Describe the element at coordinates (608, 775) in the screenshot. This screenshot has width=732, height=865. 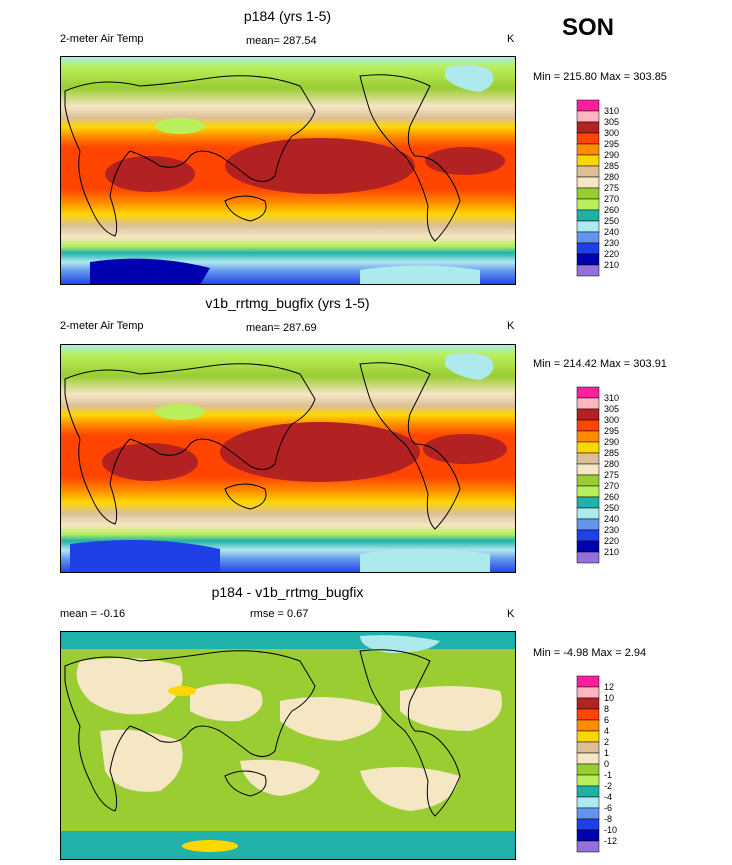
I see `panel3-legend-label: -1` at that location.